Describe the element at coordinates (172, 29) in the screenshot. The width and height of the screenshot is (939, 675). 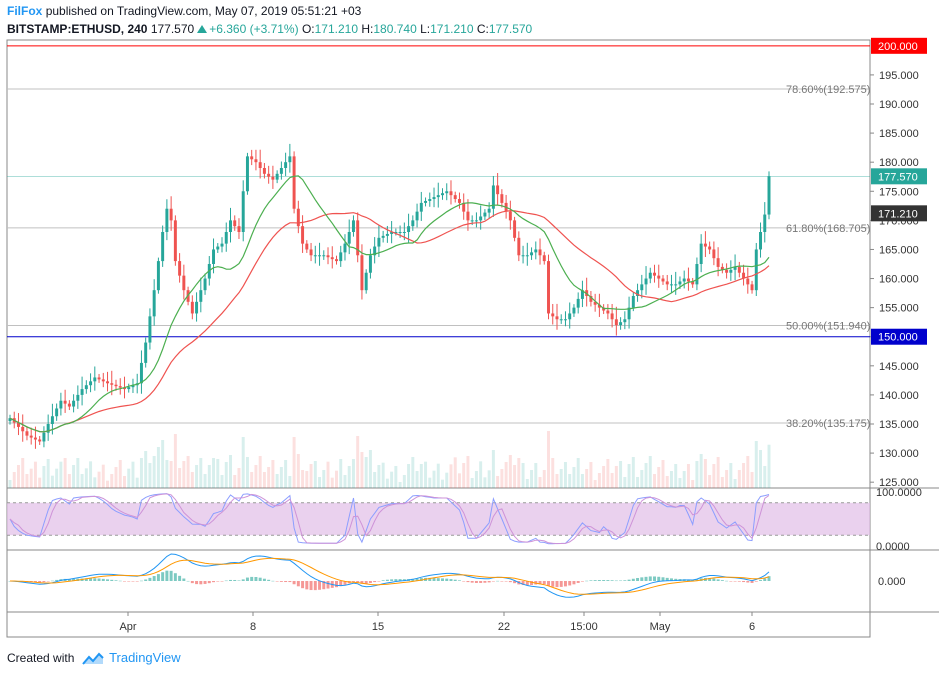
I see `last-price: 177.570` at that location.